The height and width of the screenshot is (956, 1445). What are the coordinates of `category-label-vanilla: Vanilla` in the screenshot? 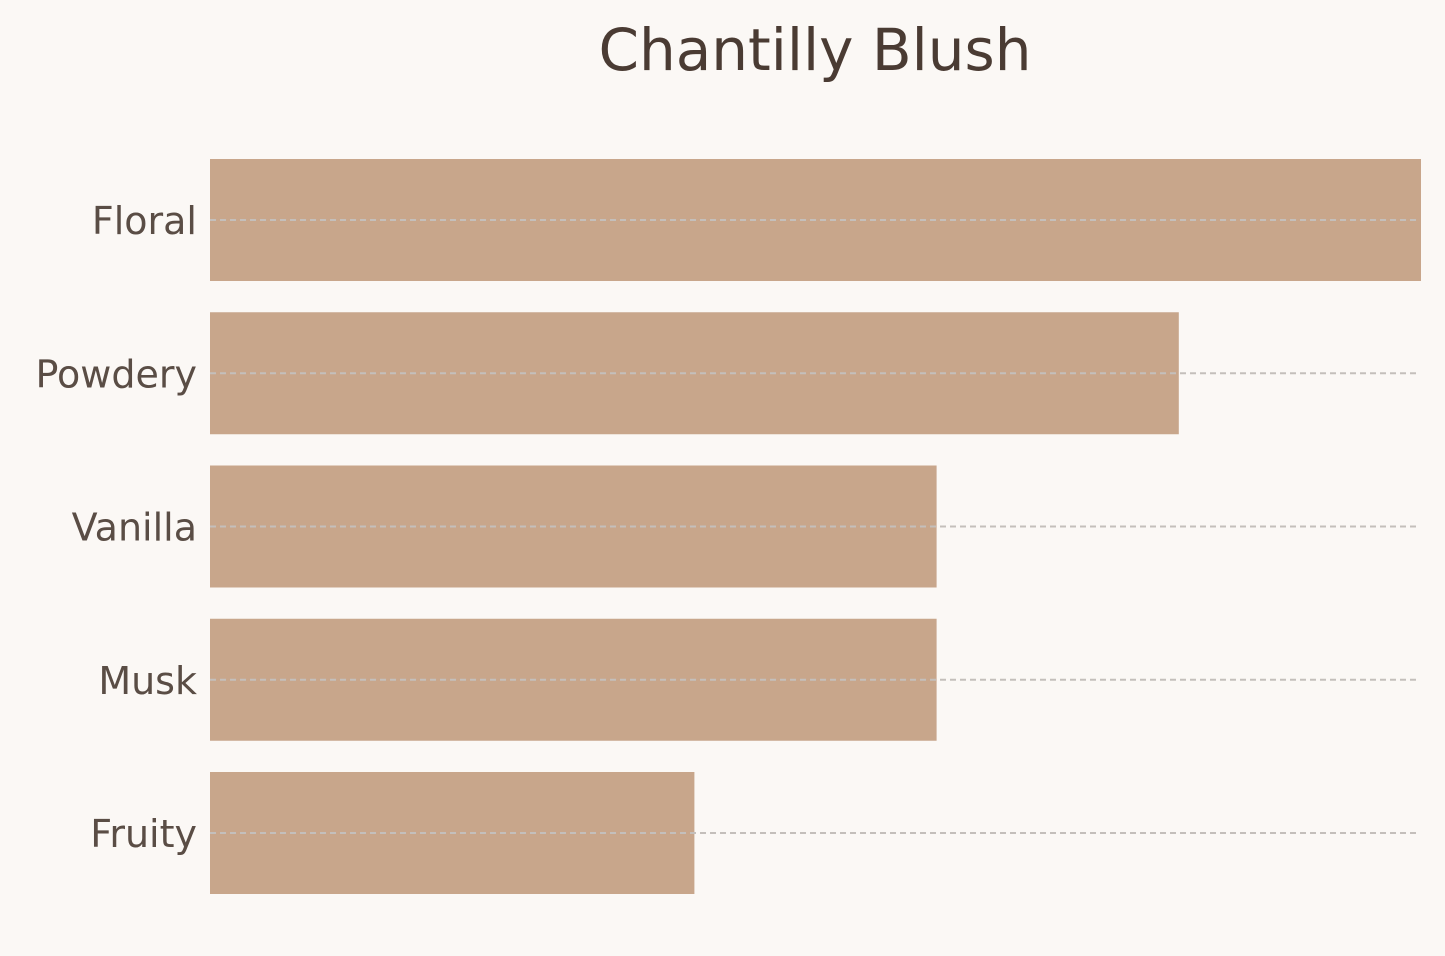 It's located at (134, 528).